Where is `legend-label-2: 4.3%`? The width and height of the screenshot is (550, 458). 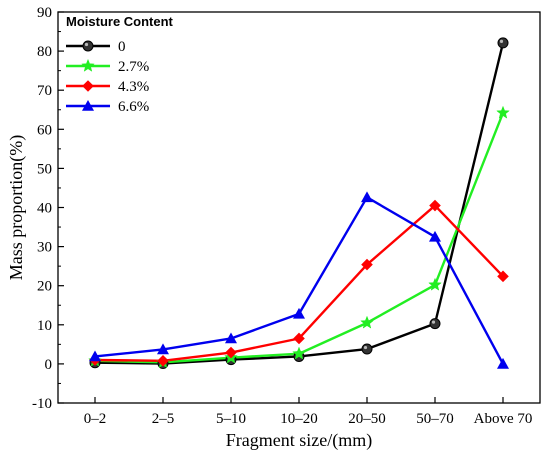 legend-label-2: 4.3% is located at coordinates (133, 87).